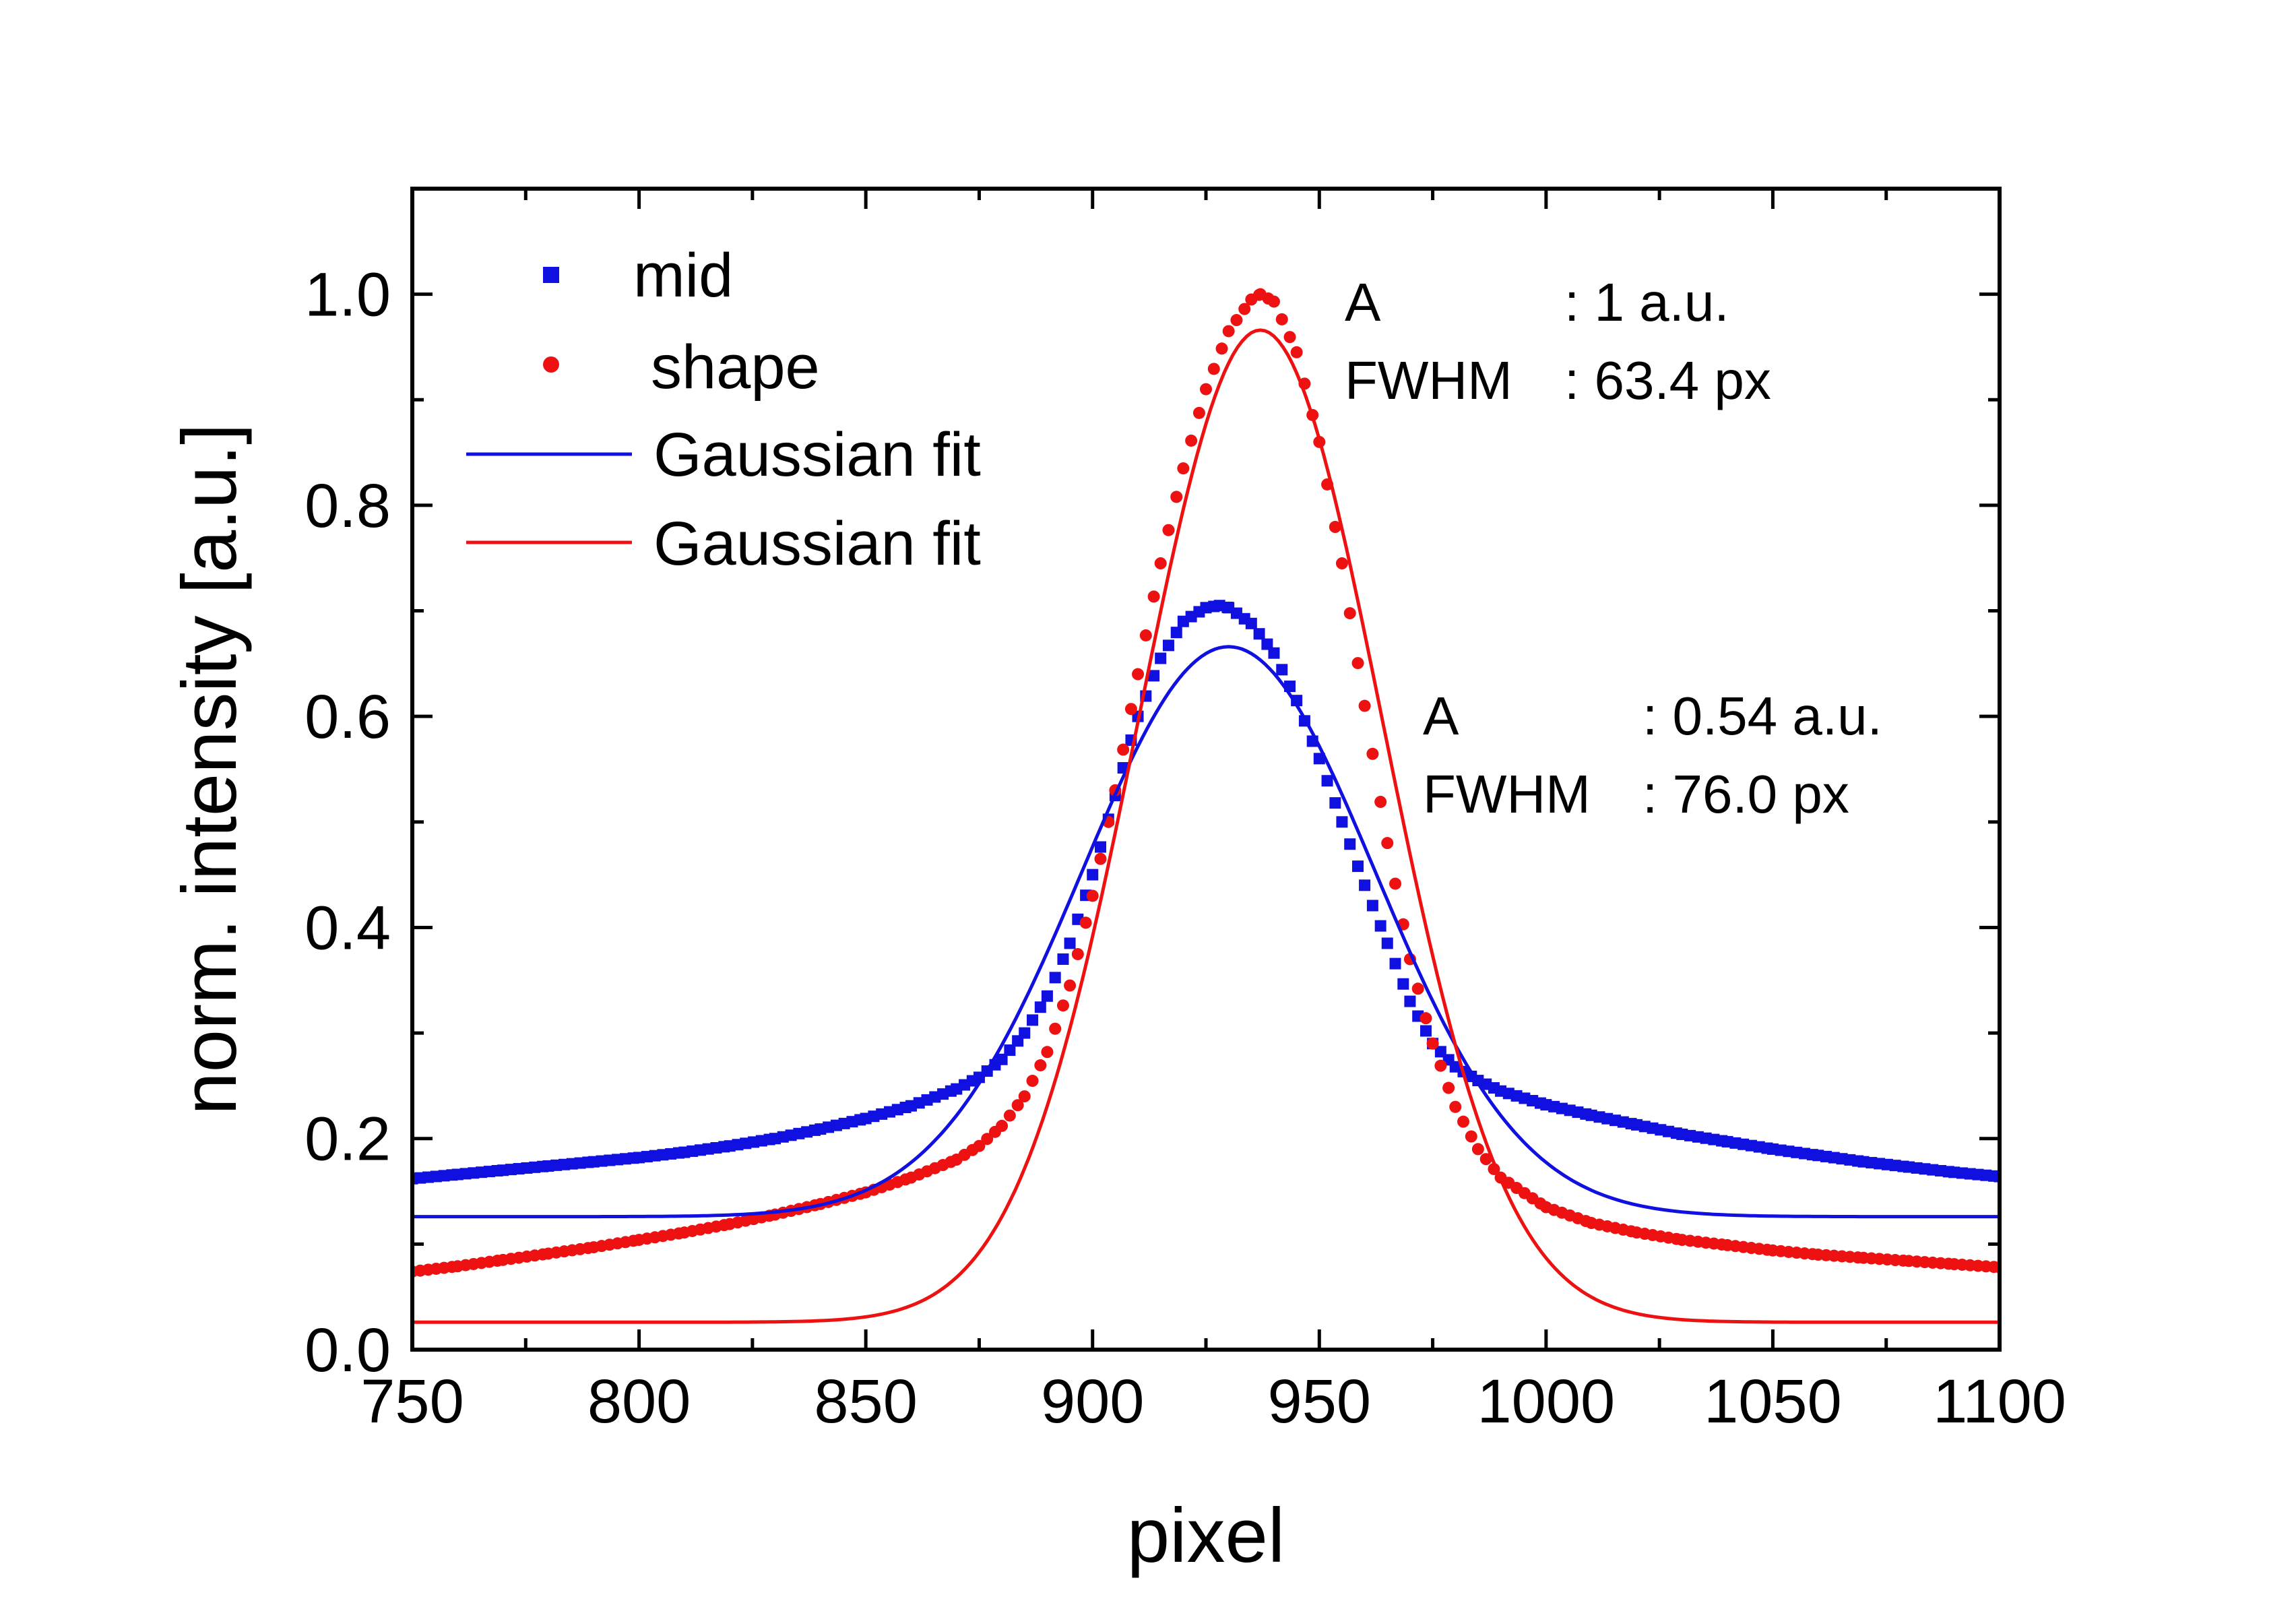 The height and width of the screenshot is (1603, 2296). I want to click on annotation-blue-amplitude-value: : 0.54 a.u., so click(1762, 716).